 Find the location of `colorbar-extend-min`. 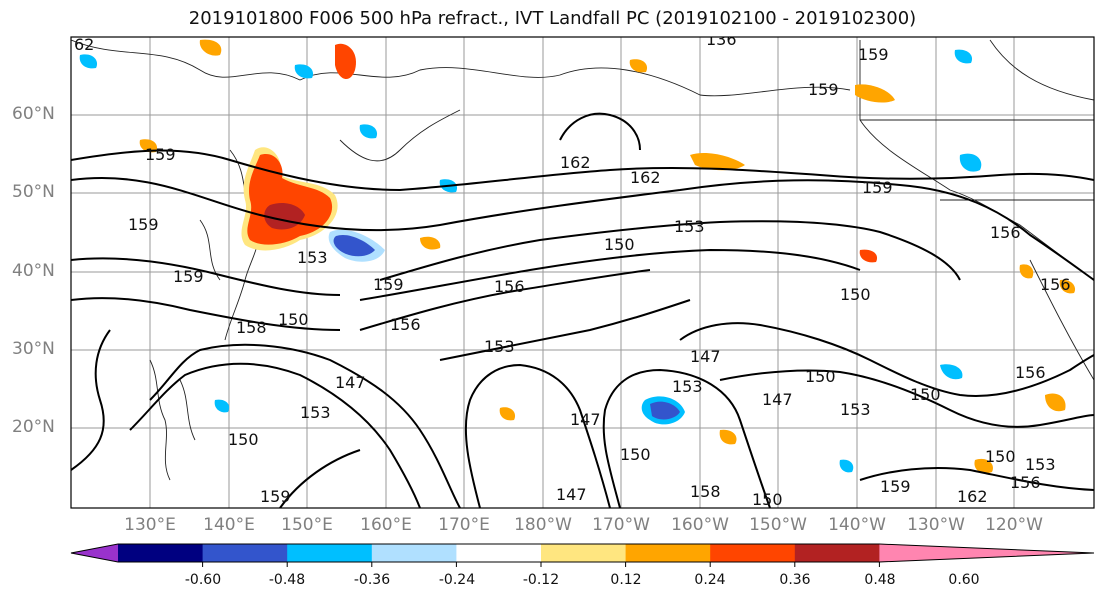

colorbar-extend-min is located at coordinates (94, 553).